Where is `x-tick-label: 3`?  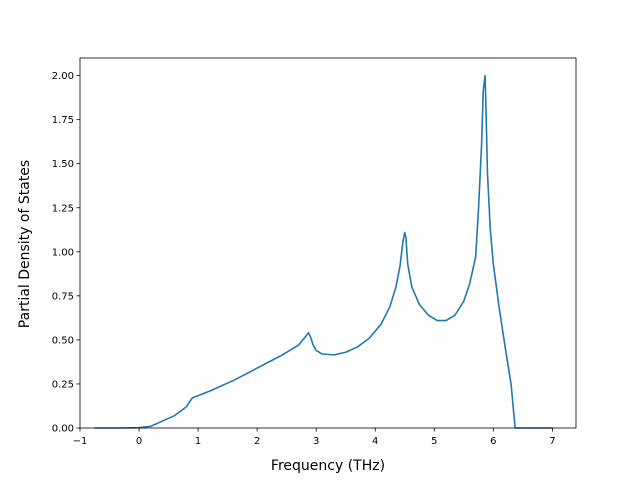 x-tick-label: 3 is located at coordinates (316, 441).